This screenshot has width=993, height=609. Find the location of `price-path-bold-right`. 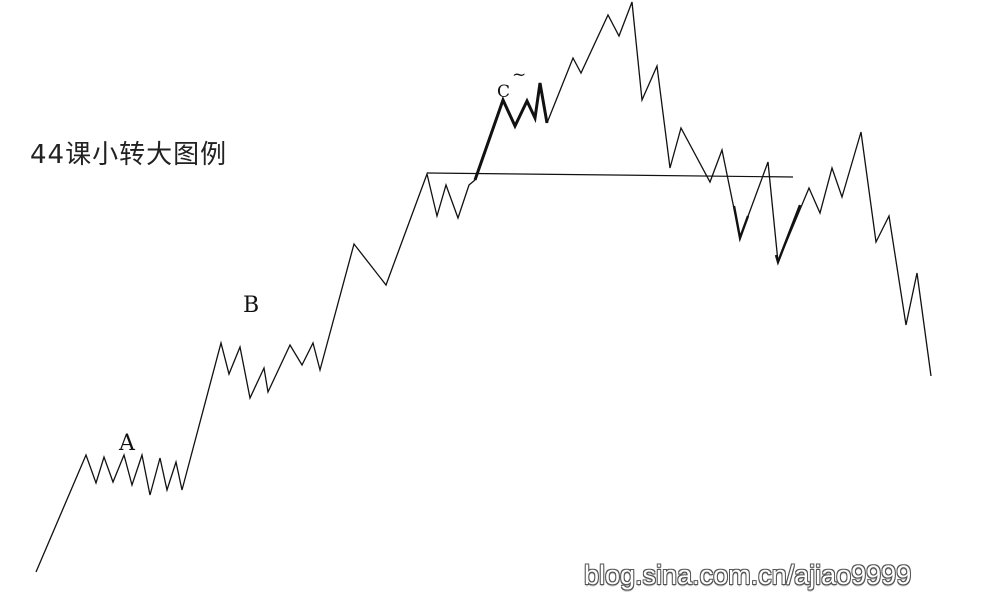

price-path-bold-right is located at coordinates (788, 235).